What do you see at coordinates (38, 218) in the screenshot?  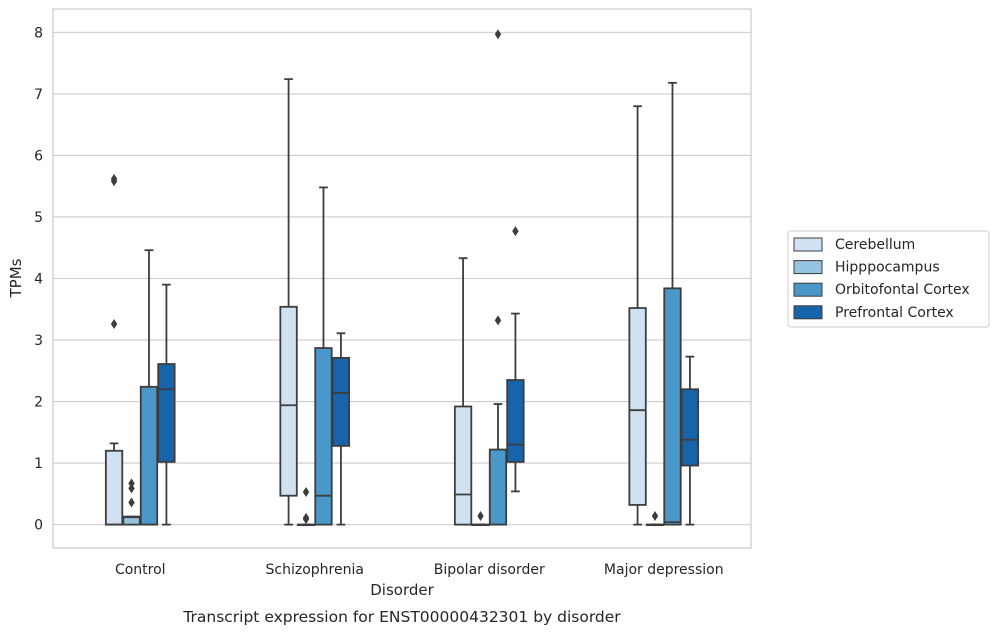 I see `y-tick-label: 5` at bounding box center [38, 218].